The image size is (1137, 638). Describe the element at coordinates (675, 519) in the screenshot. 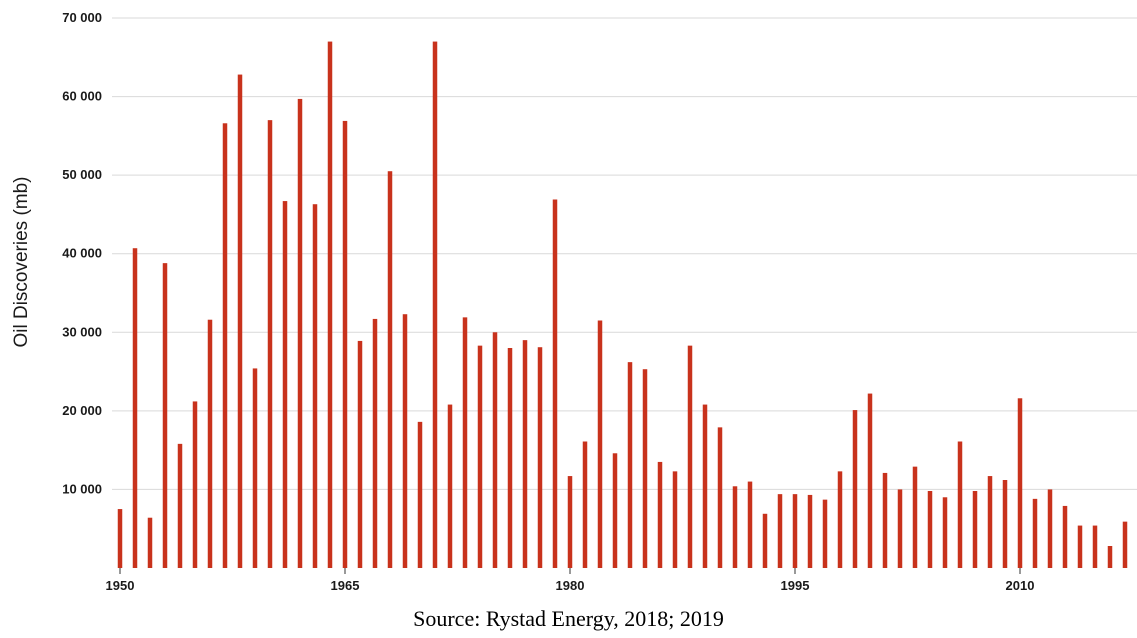

I see `bar-1987` at that location.